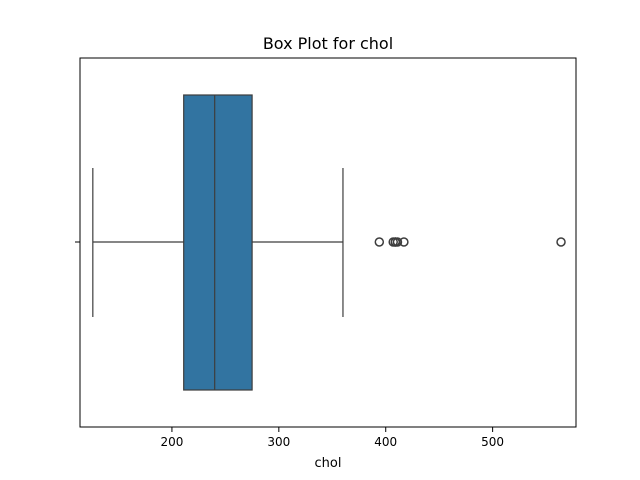  Describe the element at coordinates (171, 442) in the screenshot. I see `x-tick-label-200: 200` at that location.